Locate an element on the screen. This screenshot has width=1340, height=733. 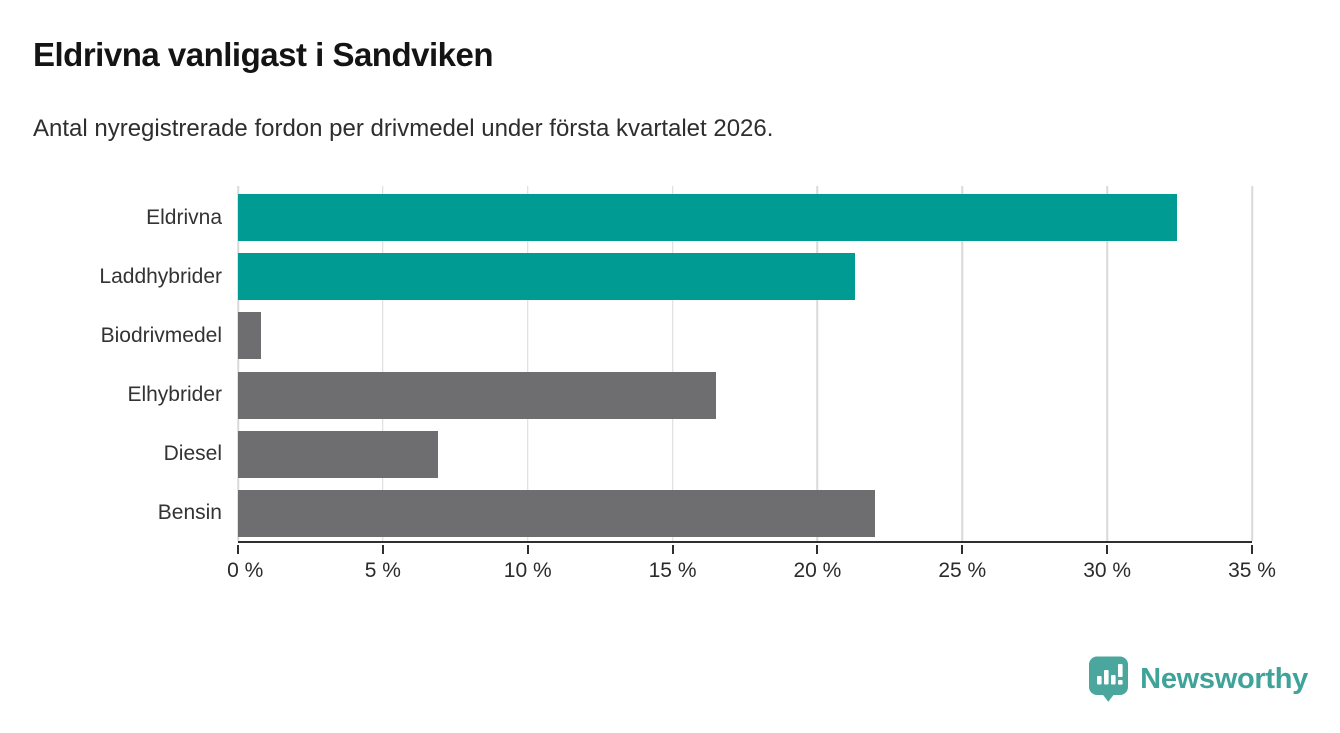
category-label-laddhybrider: Laddhybrider is located at coordinates (160, 276).